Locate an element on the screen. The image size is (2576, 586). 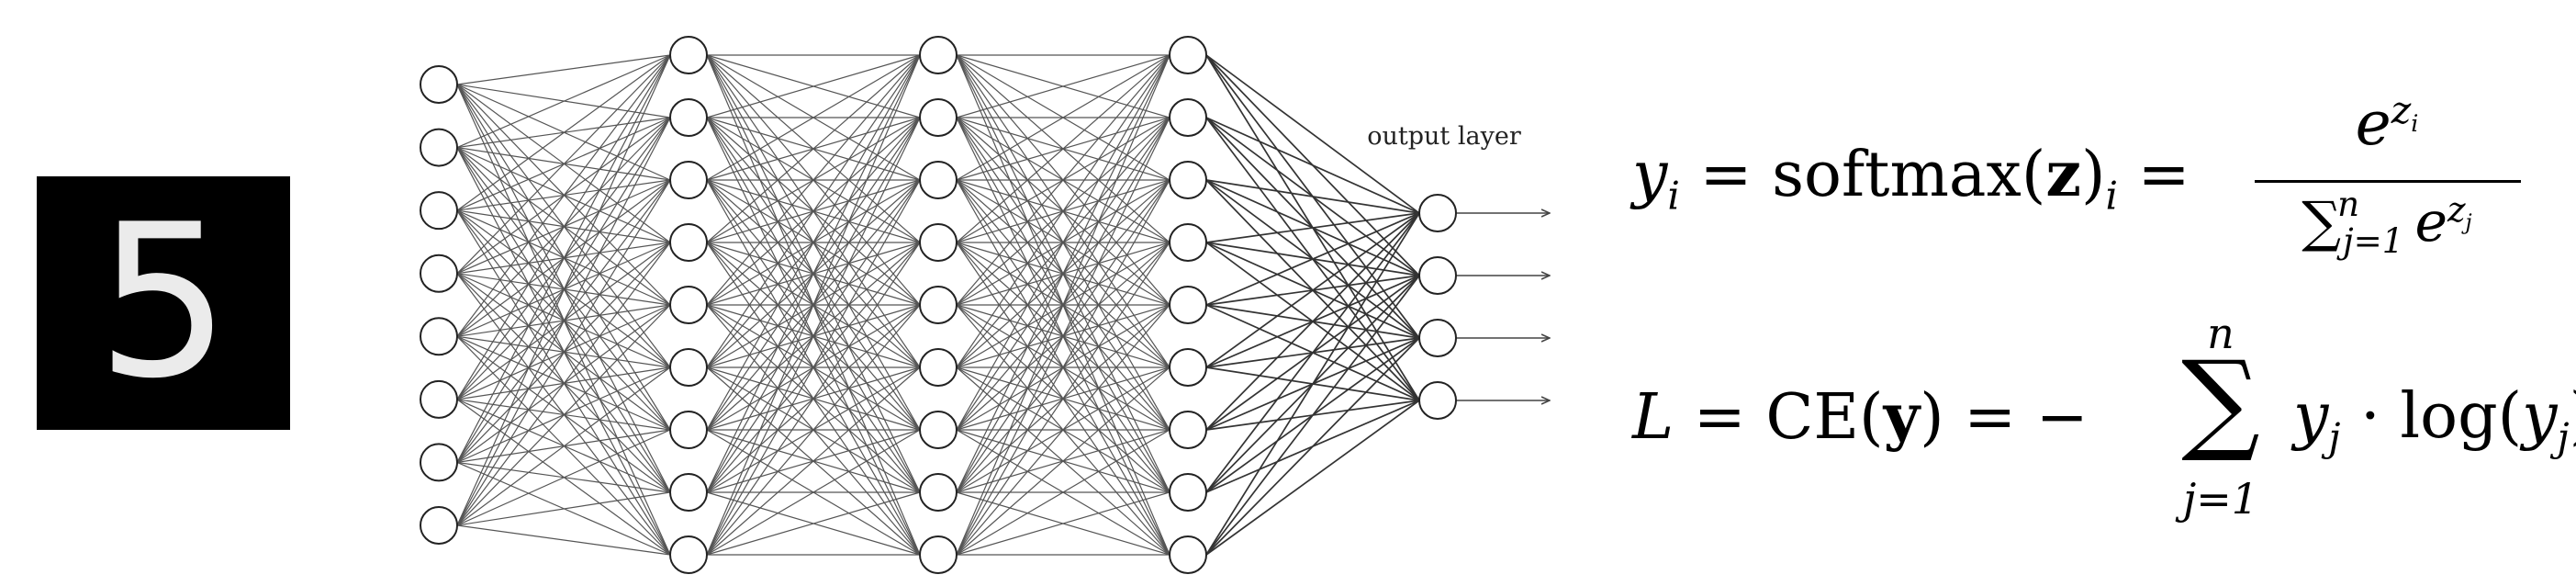
loss-sum-lower: j=1 is located at coordinates (2220, 499).